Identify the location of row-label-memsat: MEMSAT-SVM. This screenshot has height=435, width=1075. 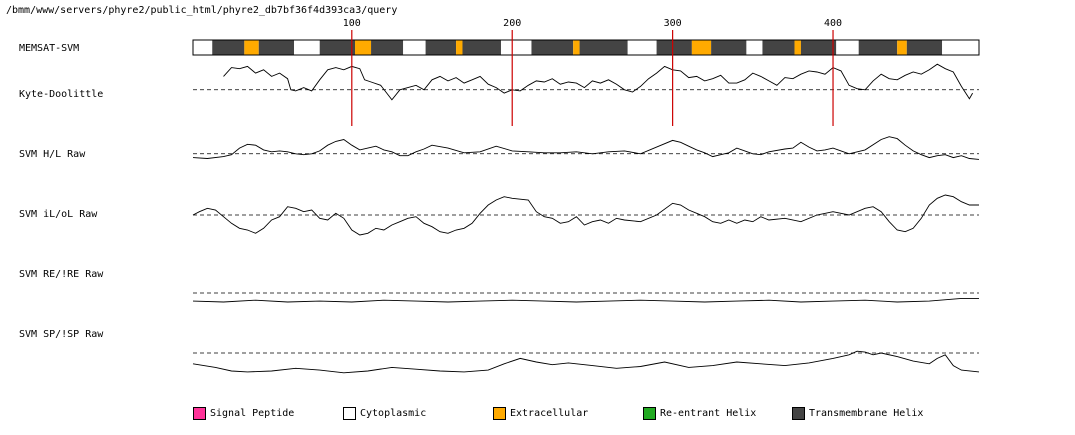
(49, 48).